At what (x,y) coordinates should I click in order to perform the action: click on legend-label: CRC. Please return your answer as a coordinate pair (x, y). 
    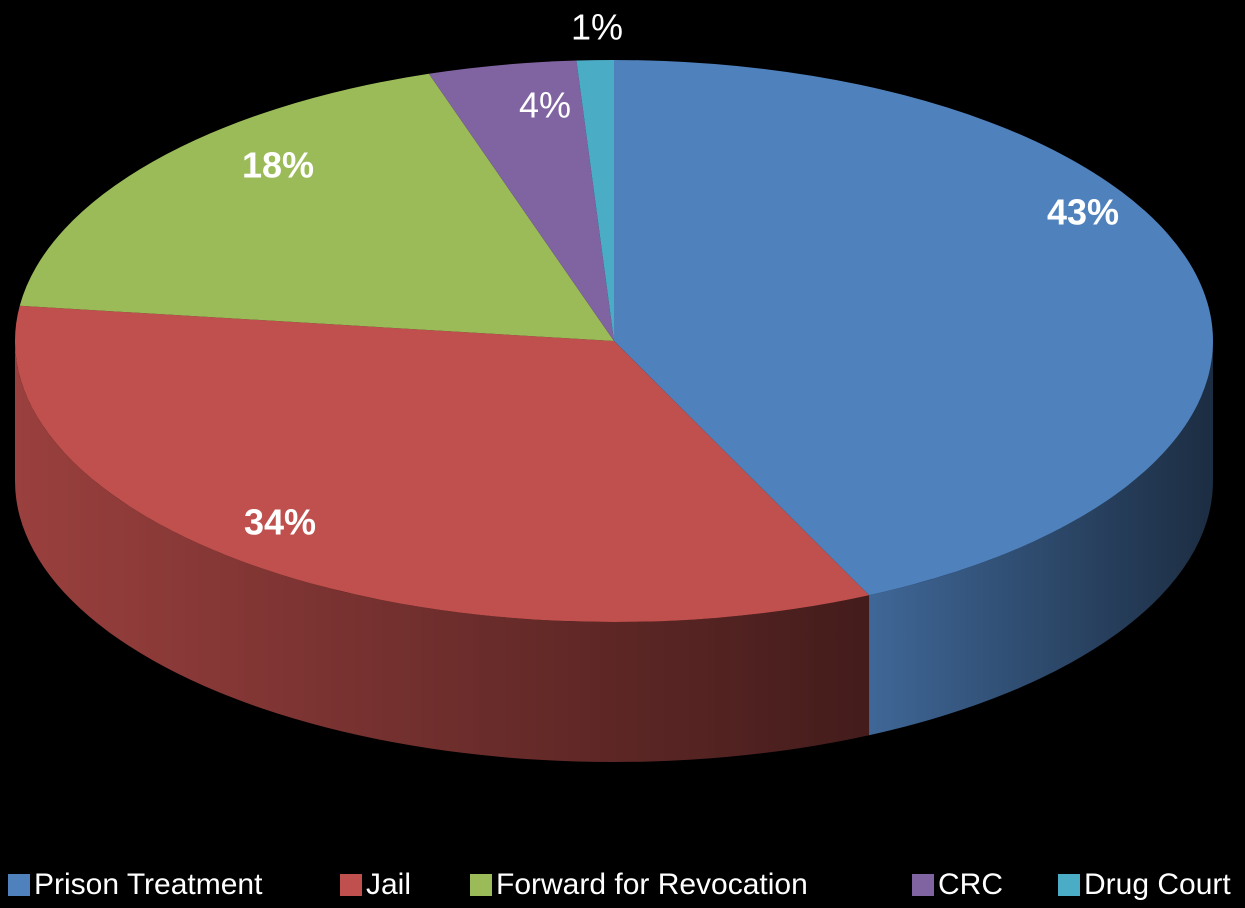
    Looking at the image, I should click on (970, 884).